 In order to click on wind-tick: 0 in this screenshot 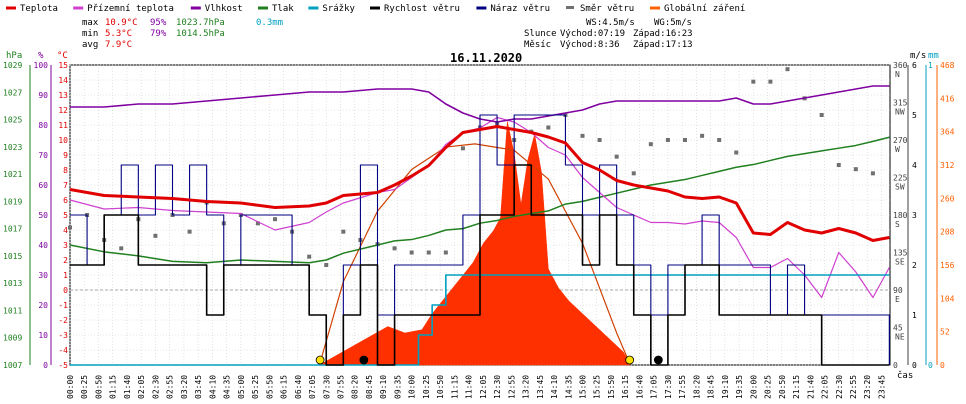, I will do `click(914, 365)`.